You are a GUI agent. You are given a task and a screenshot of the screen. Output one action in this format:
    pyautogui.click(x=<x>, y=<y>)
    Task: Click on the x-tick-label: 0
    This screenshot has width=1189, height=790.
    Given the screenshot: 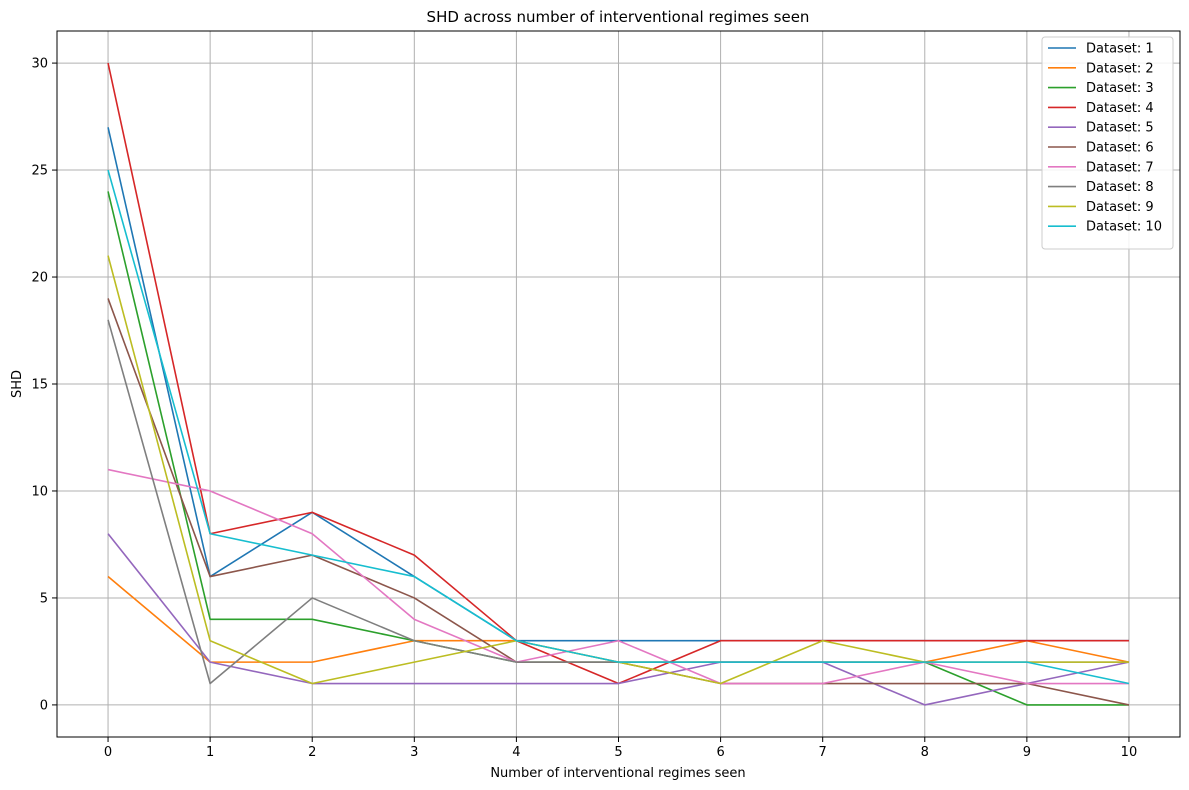 What is the action you would take?
    pyautogui.click(x=108, y=752)
    